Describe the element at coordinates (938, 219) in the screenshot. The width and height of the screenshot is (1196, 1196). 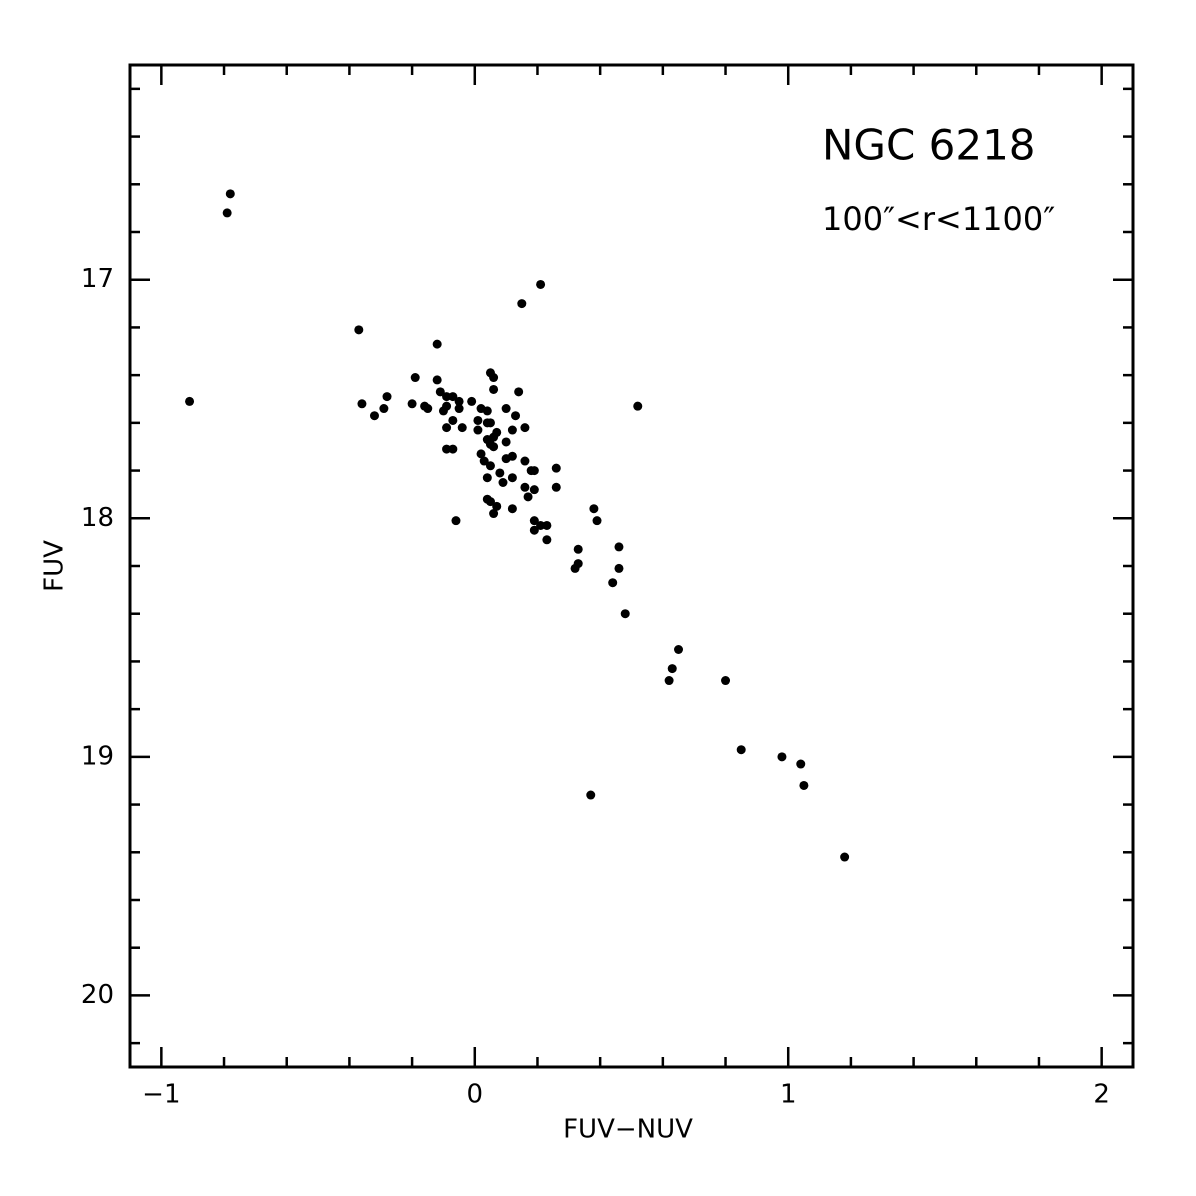
I see `annotation: 100″<r<1100″` at that location.